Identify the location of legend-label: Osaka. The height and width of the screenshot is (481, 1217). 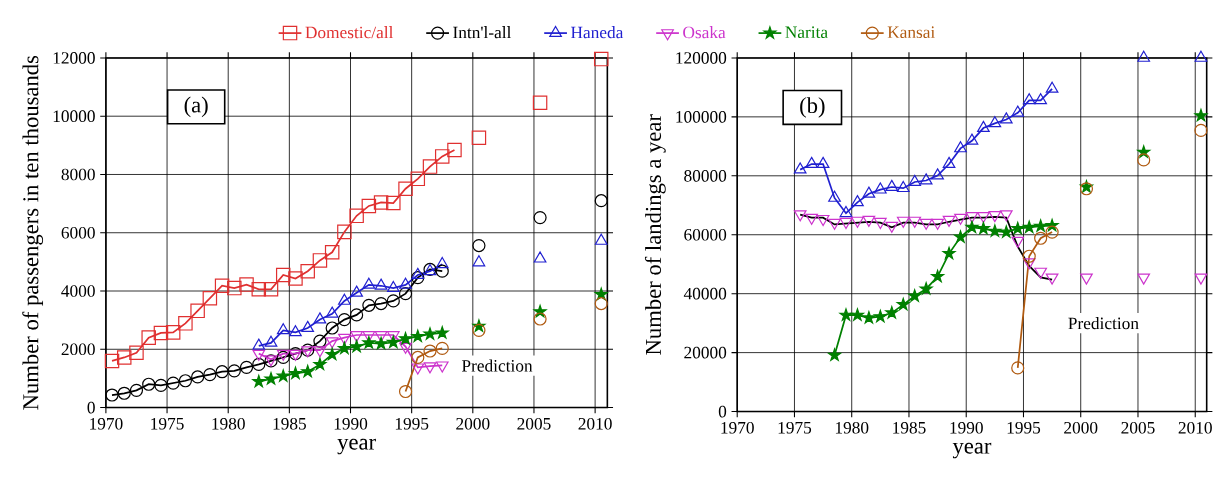
(704, 32).